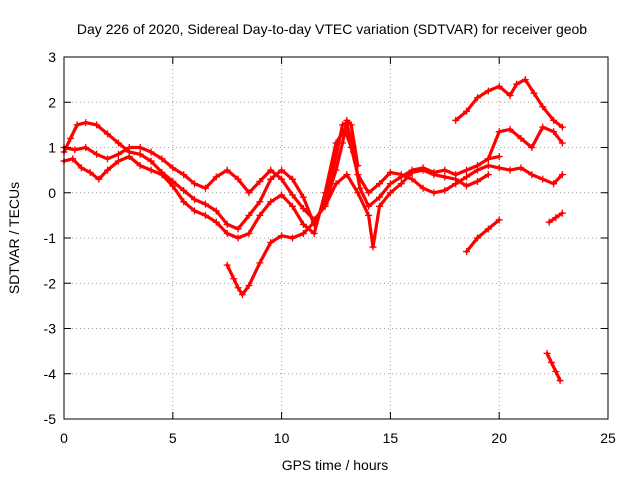  Describe the element at coordinates (335, 465) in the screenshot. I see `x-axis-label: GPS time / hours` at that location.